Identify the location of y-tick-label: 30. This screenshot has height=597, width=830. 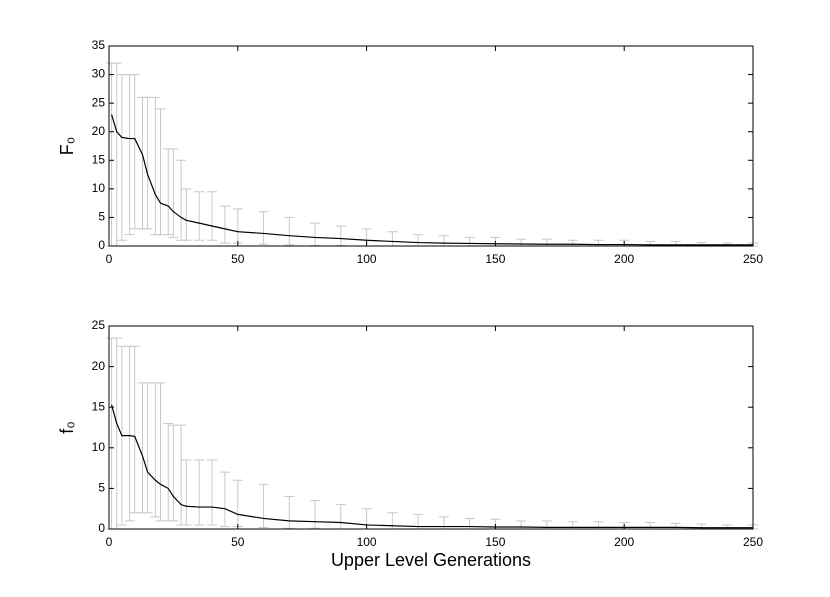
(99, 74).